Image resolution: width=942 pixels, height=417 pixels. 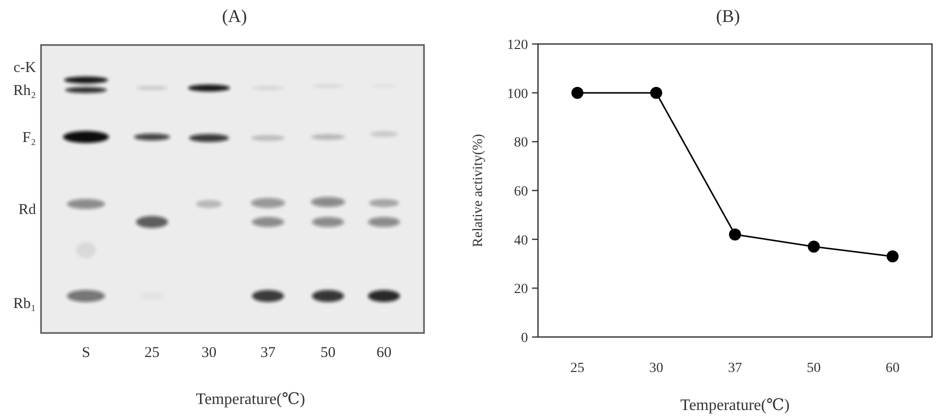 I want to click on category-label: 37, so click(x=268, y=353).